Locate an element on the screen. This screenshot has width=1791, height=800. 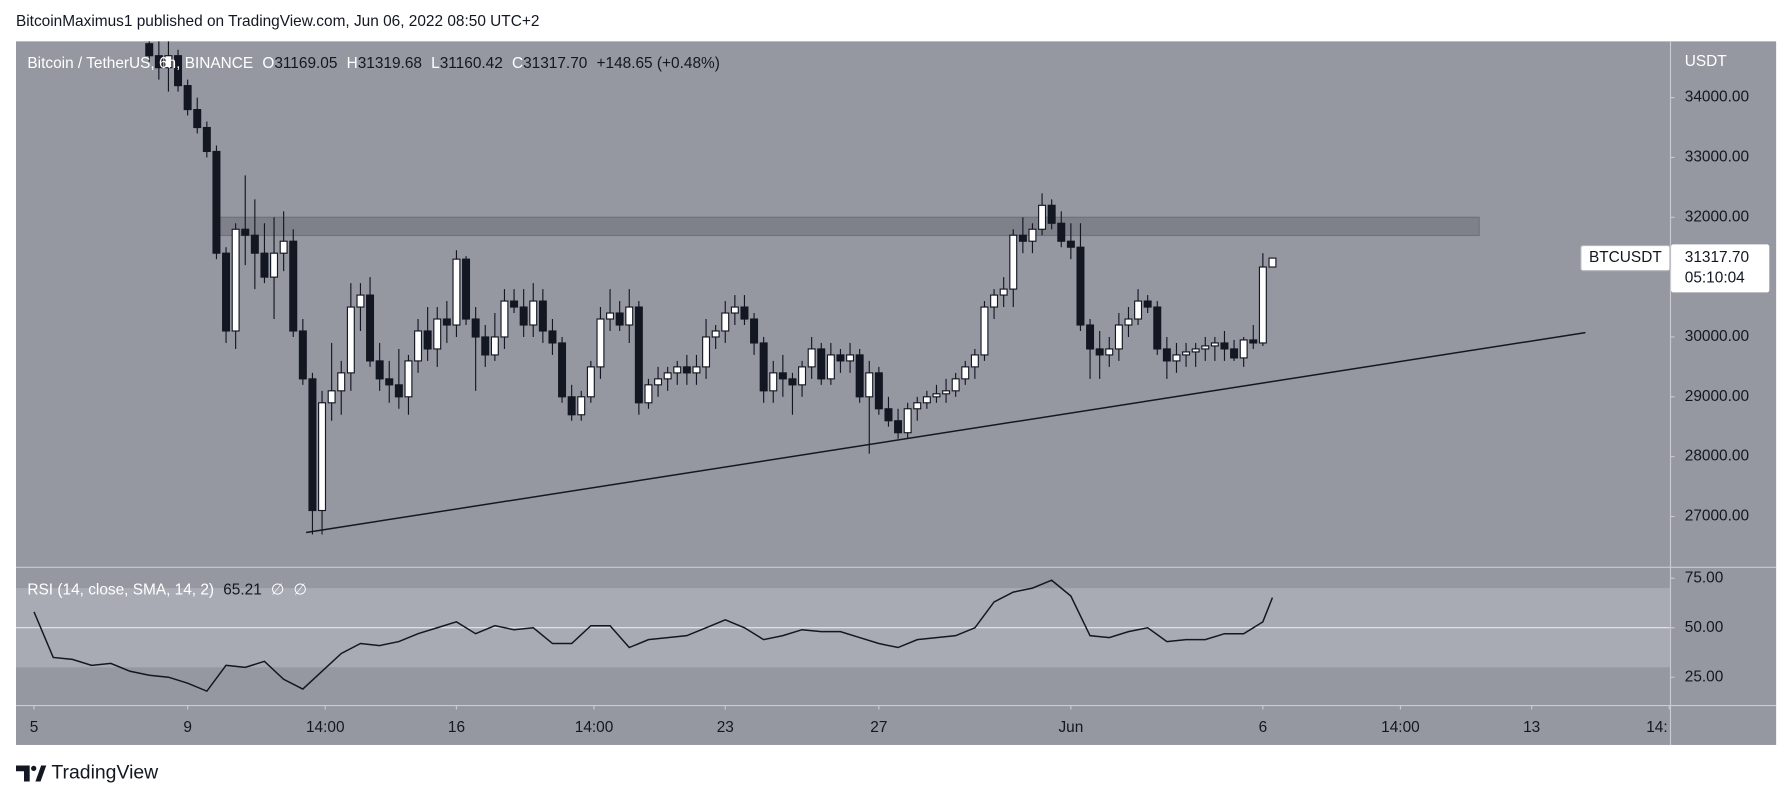
rsi-line is located at coordinates (653, 636).